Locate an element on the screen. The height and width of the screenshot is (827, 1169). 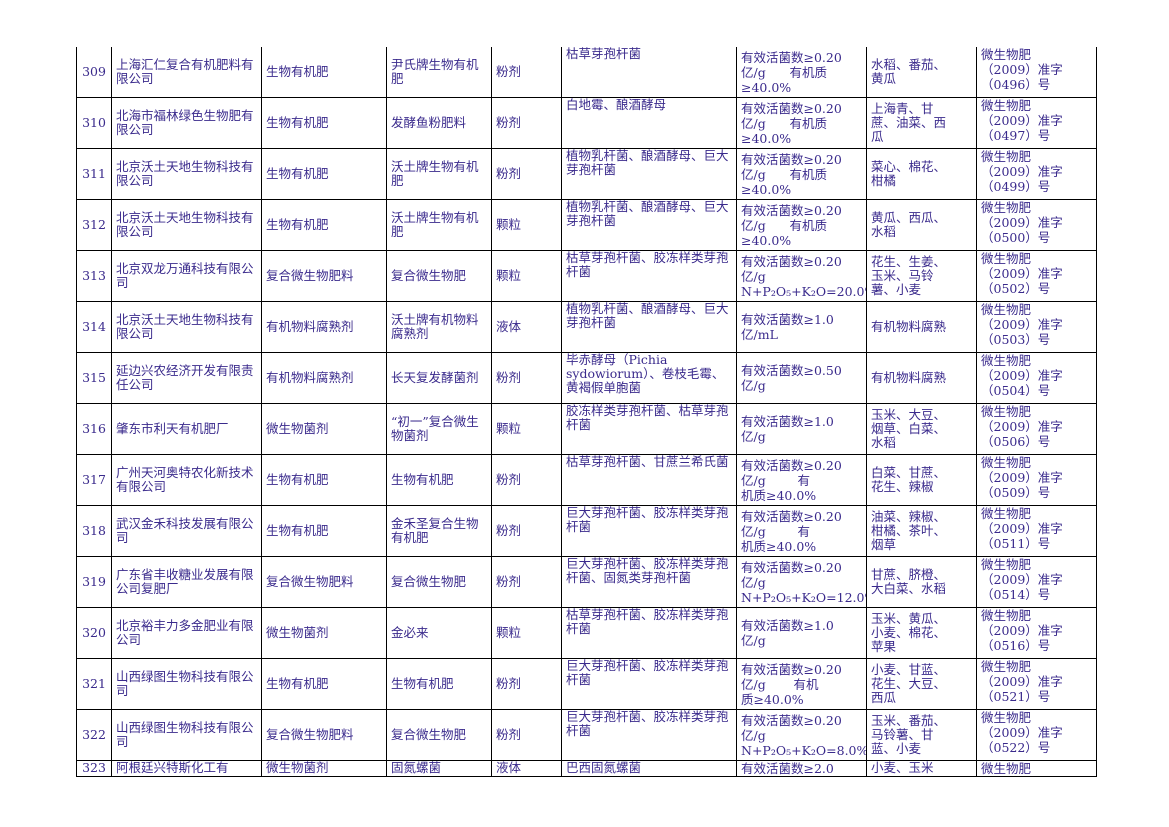
company-cell: 武汉金禾科技发展有限公司 is located at coordinates (186, 531).